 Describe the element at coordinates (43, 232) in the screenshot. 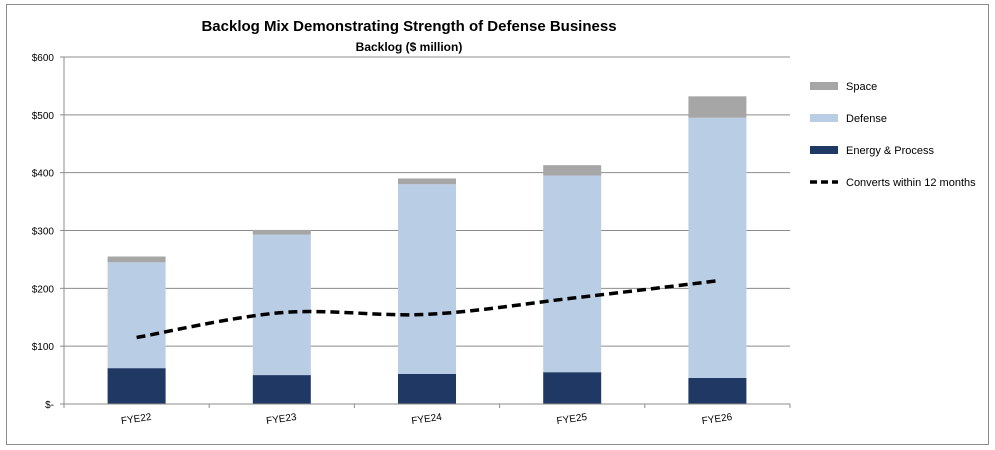

I see `y-tick-label: $300` at that location.